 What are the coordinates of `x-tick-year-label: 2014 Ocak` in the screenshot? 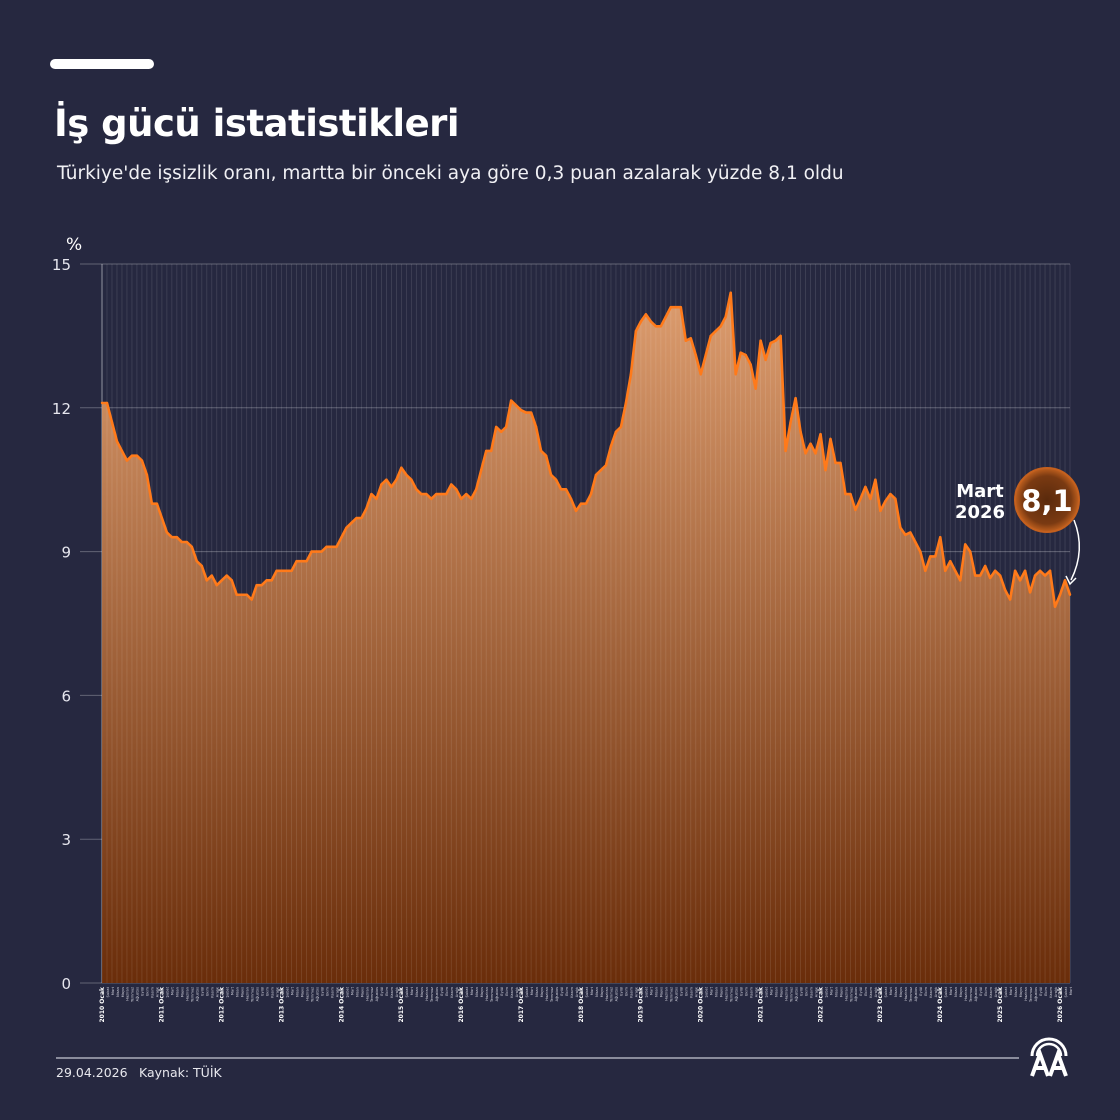 It's located at (341, 1004).